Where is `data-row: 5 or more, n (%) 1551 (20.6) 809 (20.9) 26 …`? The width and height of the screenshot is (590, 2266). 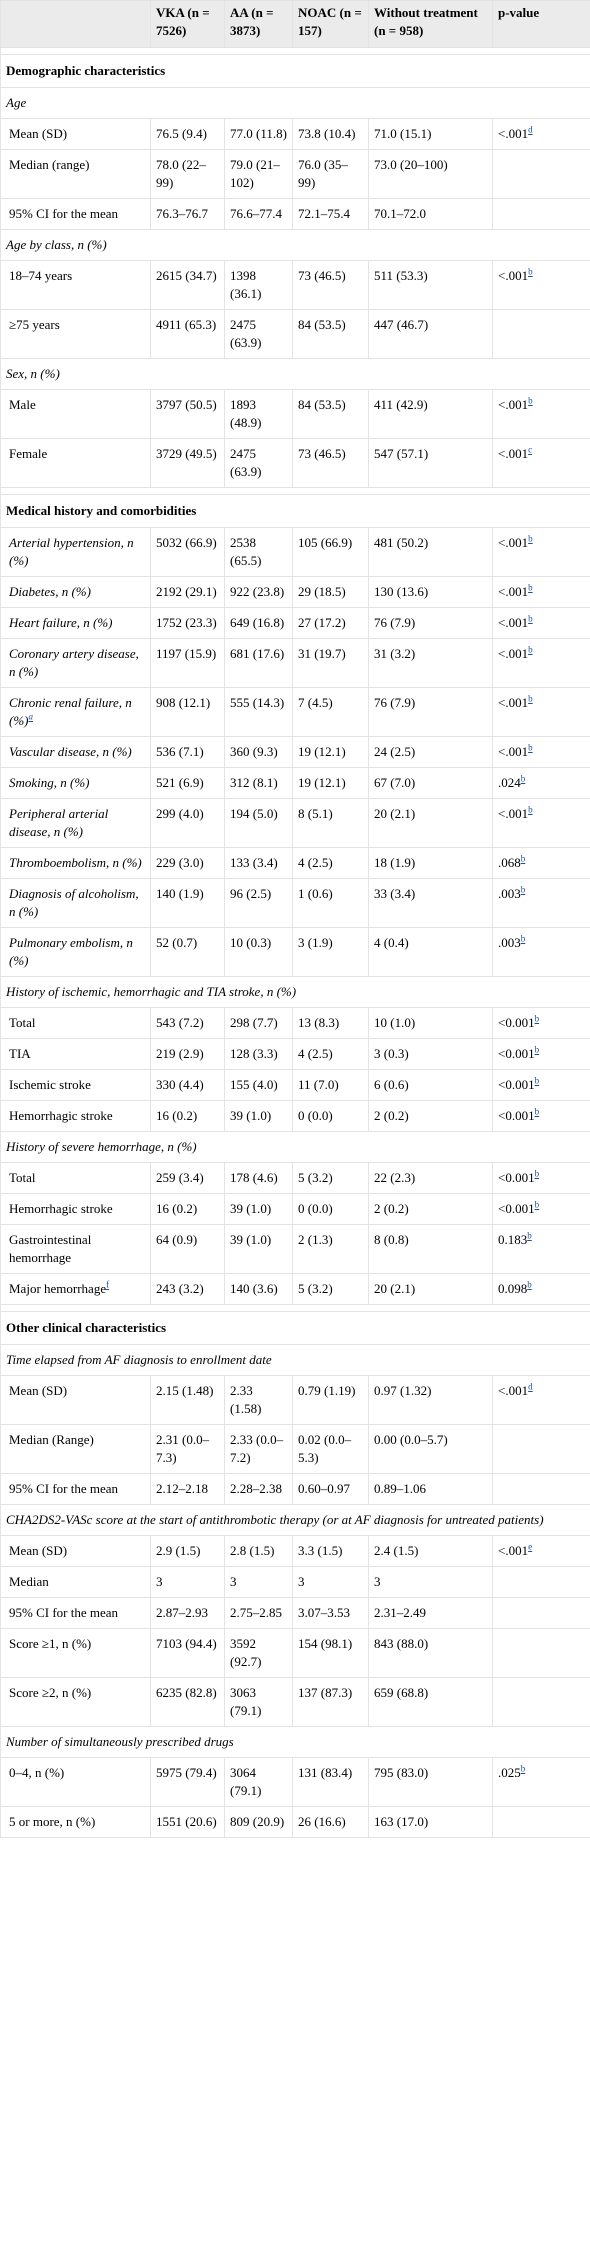
data-row: 5 or more, n (%) 1551 (20.6) 809 (20.9) 26 … is located at coordinates (295, 1822).